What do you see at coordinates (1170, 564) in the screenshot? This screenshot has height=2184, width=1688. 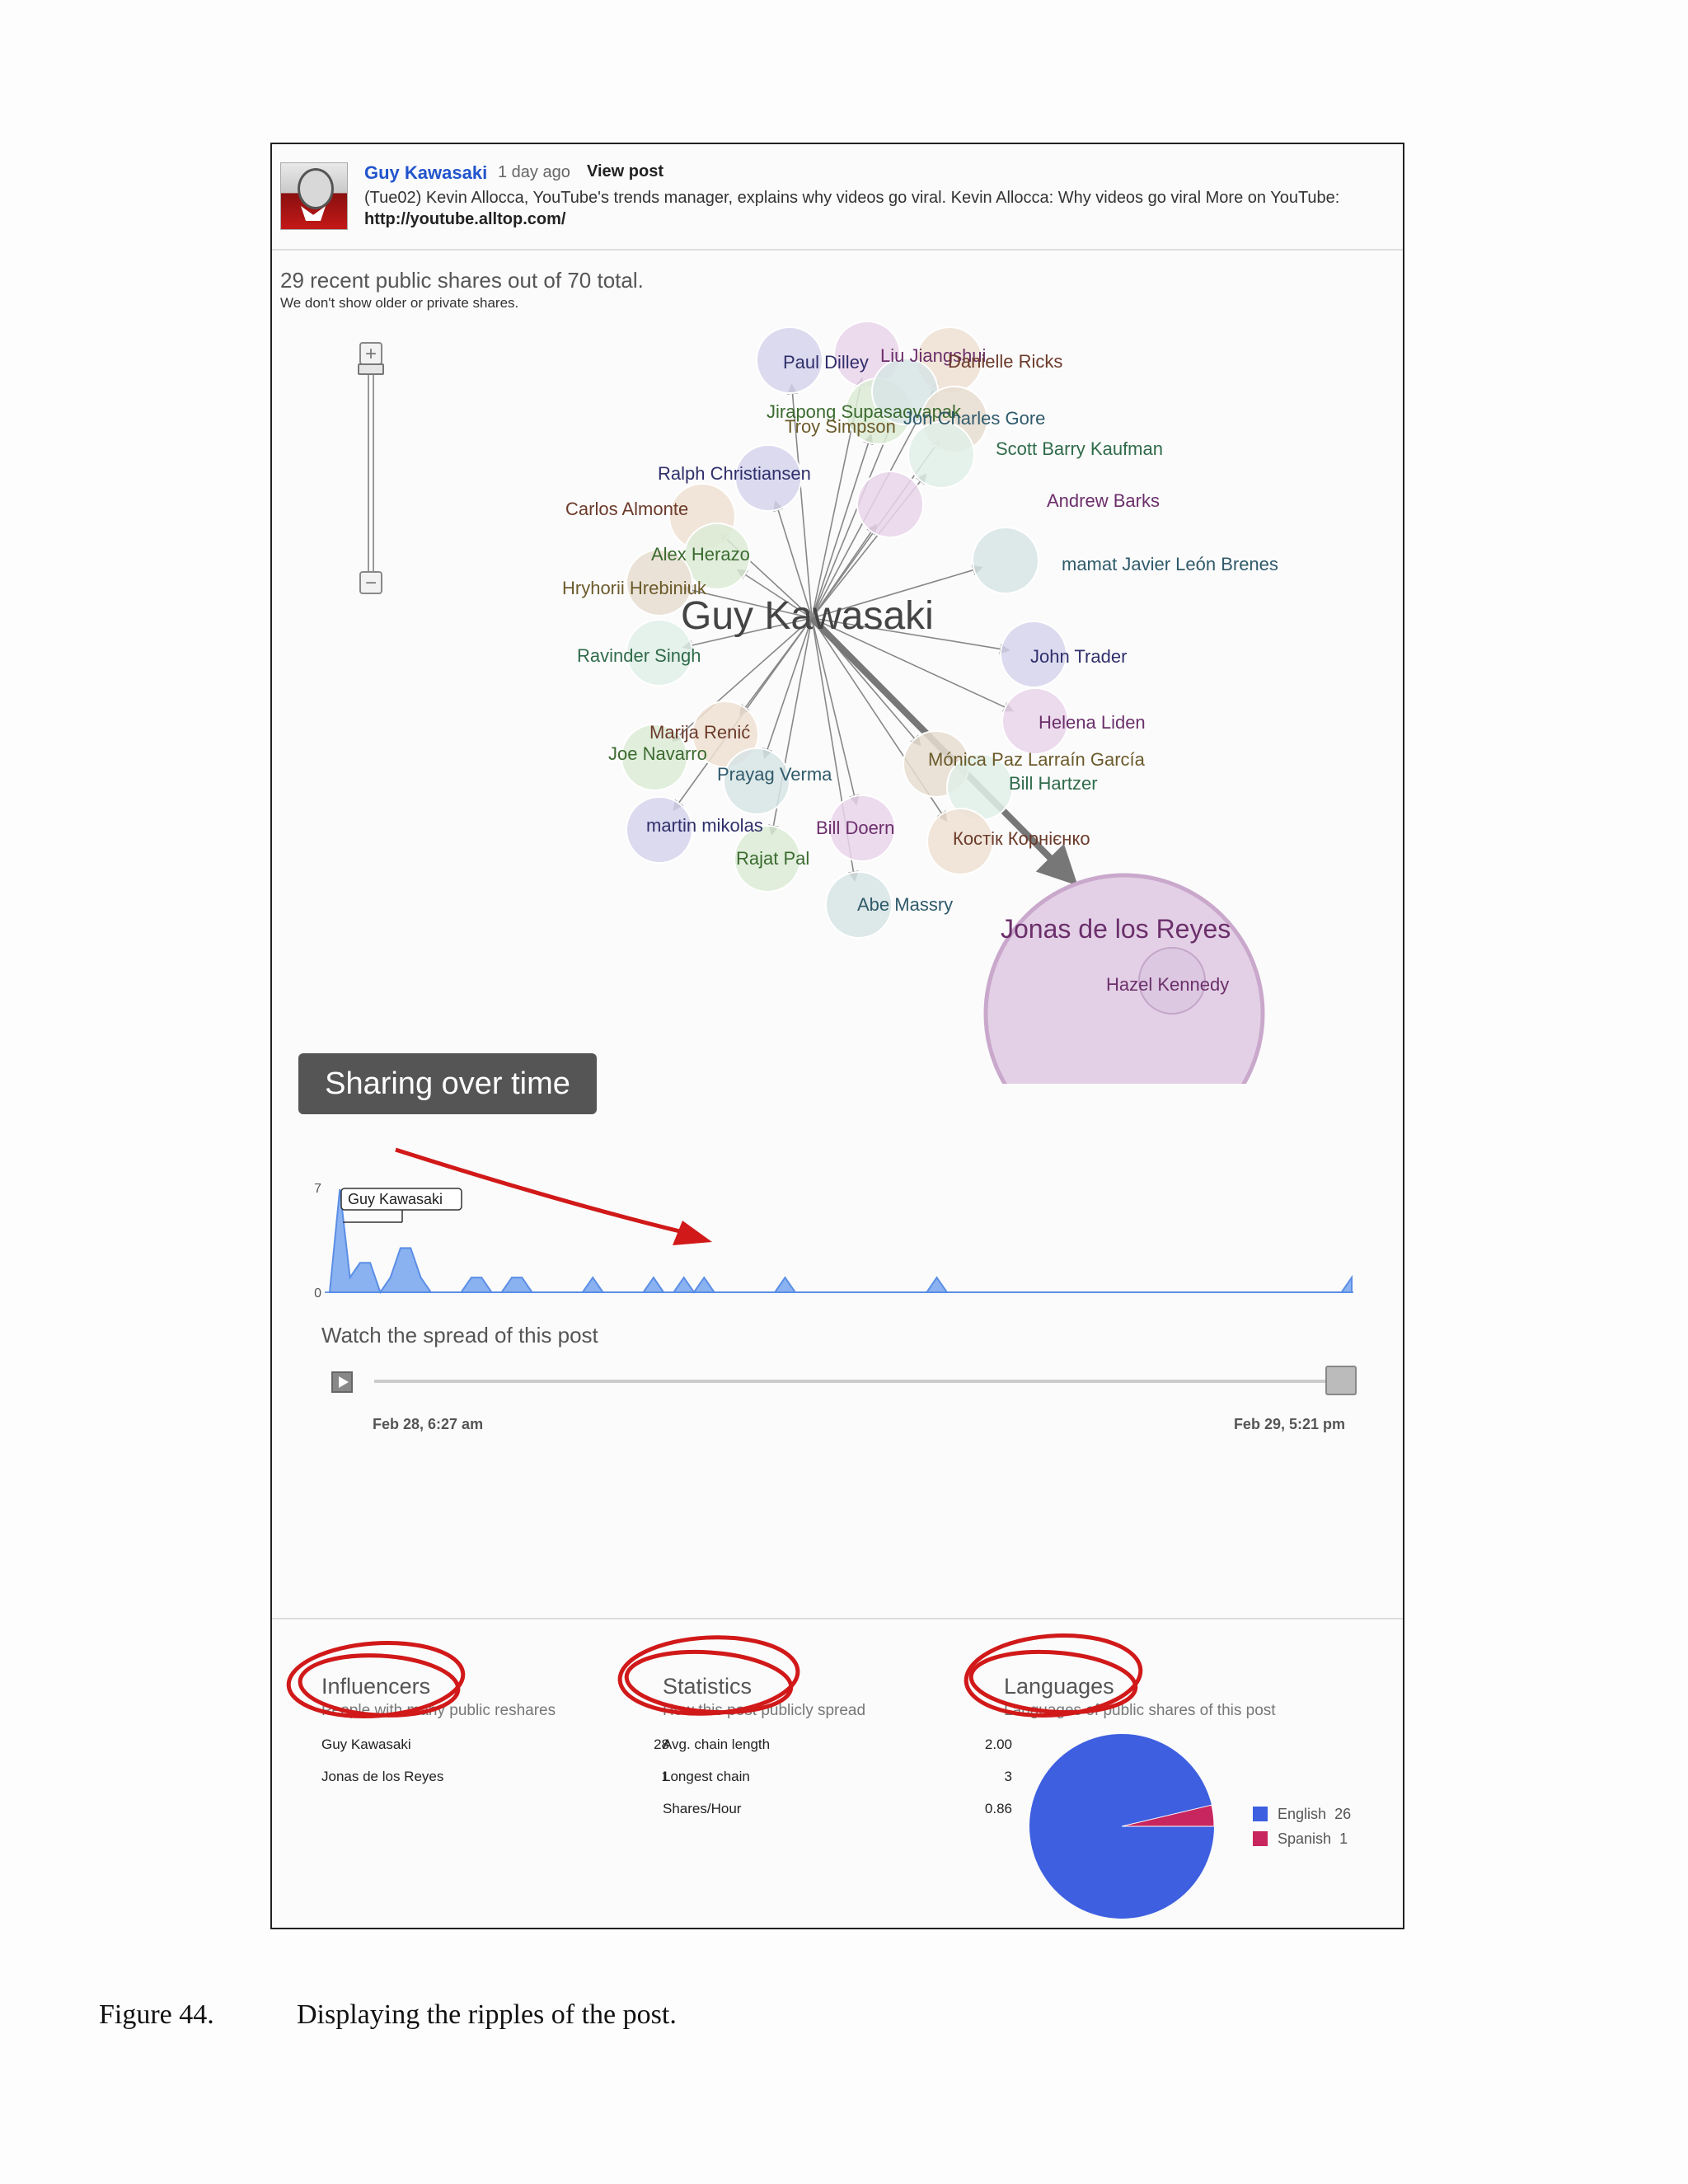 I see `node-label: mamat Javier León Brenes` at bounding box center [1170, 564].